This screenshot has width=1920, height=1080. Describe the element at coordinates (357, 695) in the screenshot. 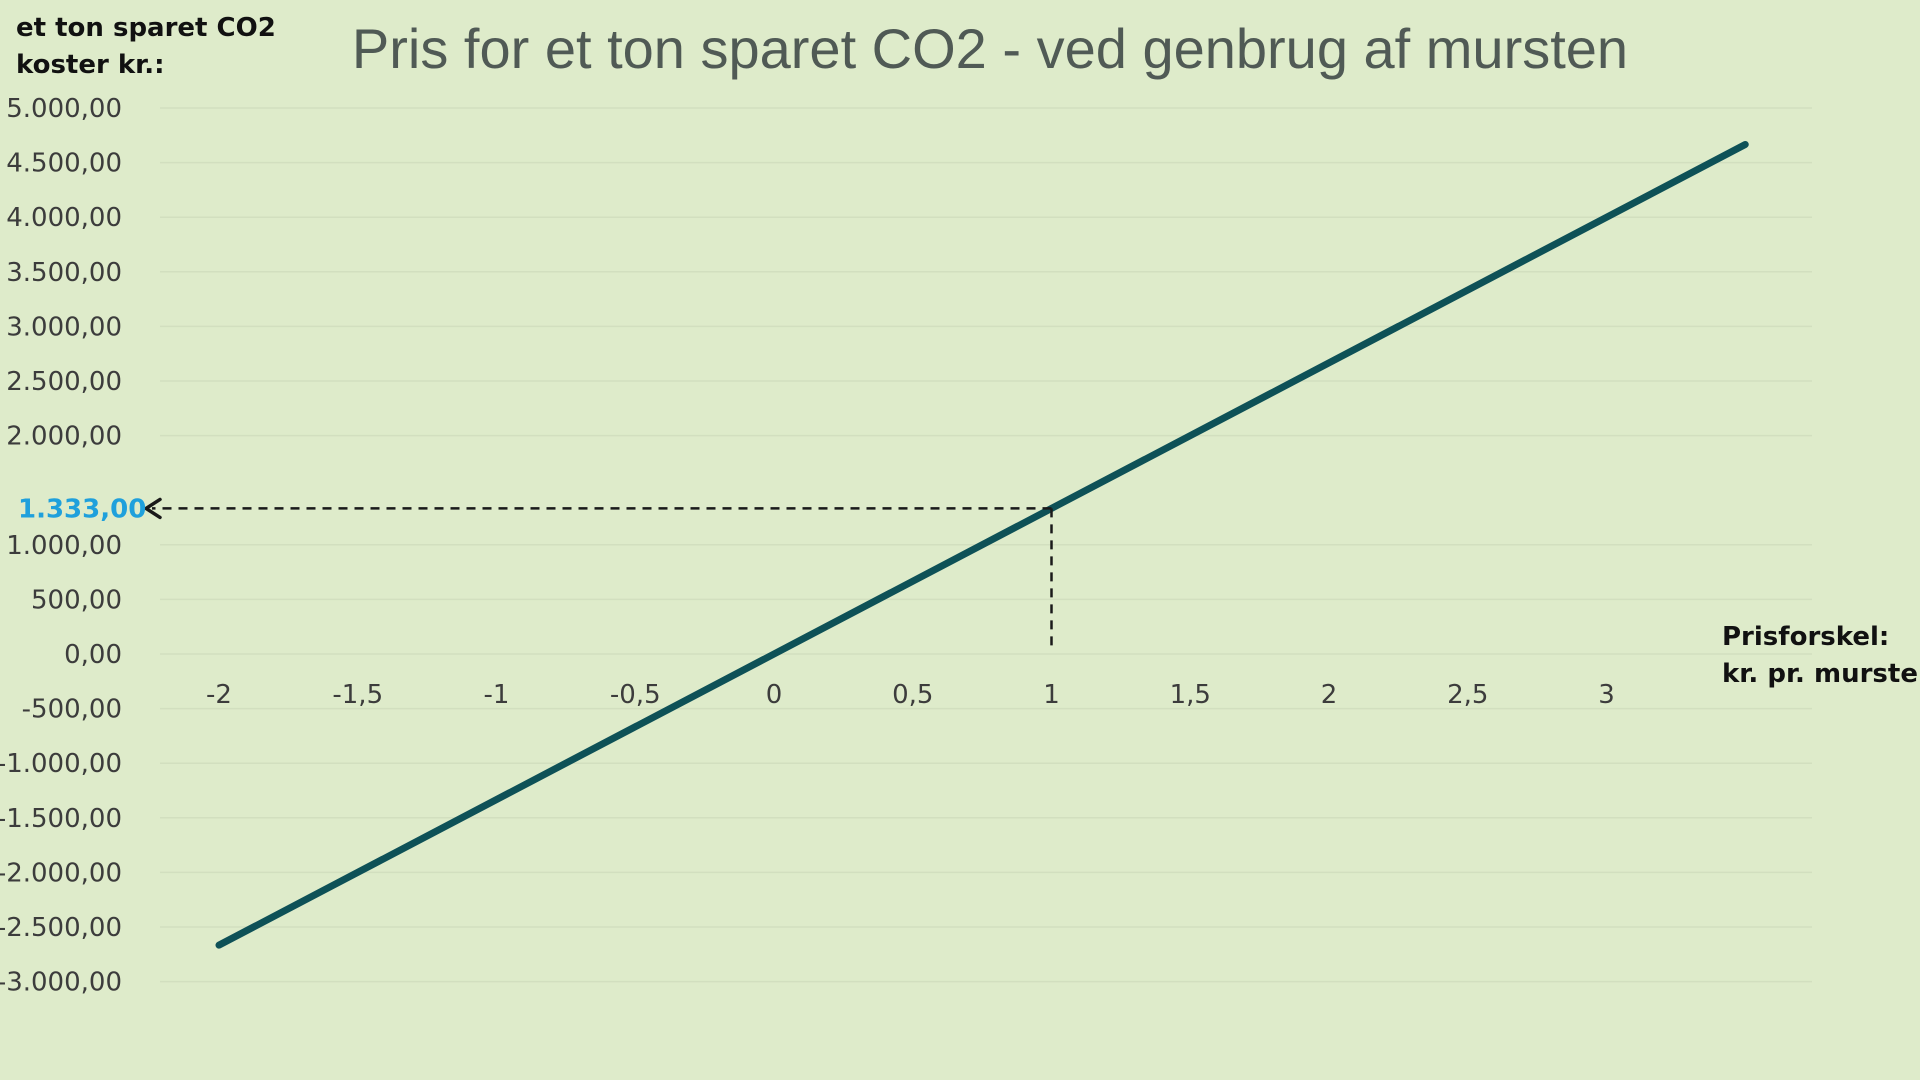

I see `x-tick-label: -1,5` at that location.